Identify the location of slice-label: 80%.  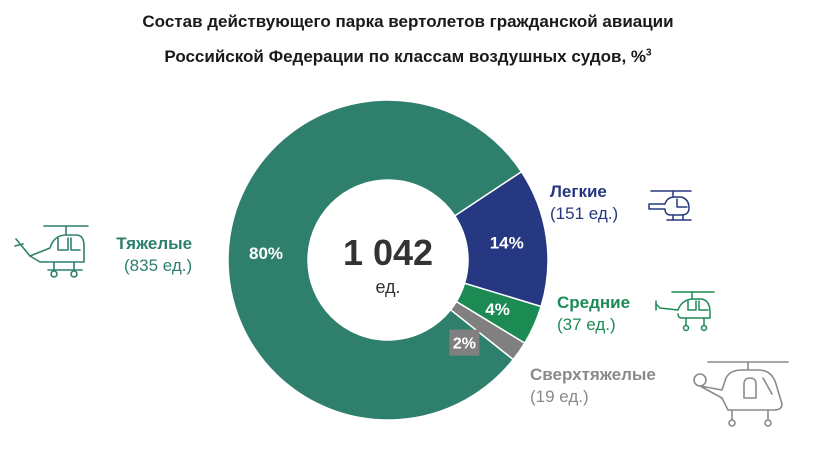
(266, 253).